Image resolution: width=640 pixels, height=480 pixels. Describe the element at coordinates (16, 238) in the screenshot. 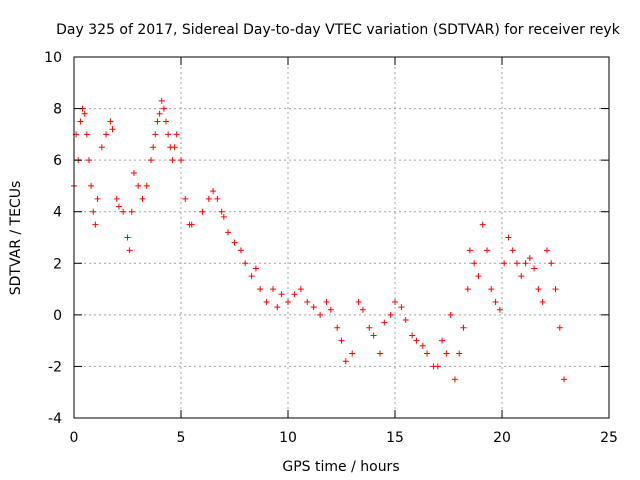

I see `y-axis-label: SDTVAR / TECUs` at that location.